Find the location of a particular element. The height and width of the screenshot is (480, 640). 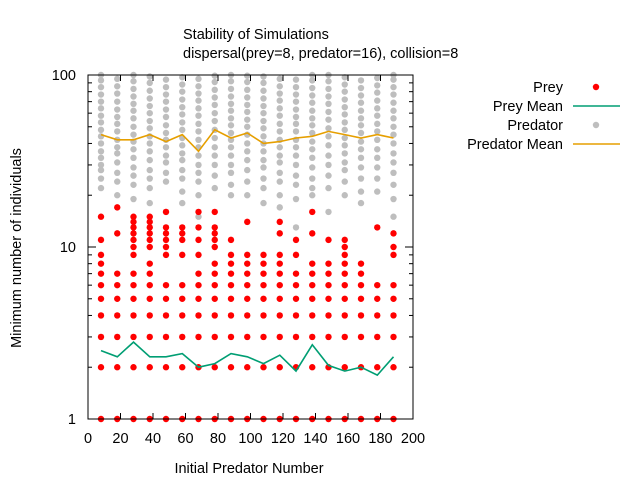

x-tick-label: 80 is located at coordinates (218, 439).